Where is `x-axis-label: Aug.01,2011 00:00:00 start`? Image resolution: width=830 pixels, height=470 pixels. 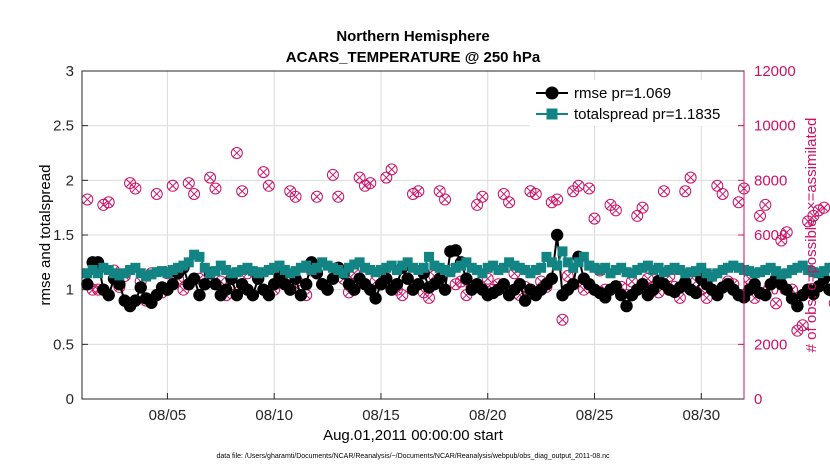 x-axis-label: Aug.01,2011 00:00:00 start is located at coordinates (413, 435).